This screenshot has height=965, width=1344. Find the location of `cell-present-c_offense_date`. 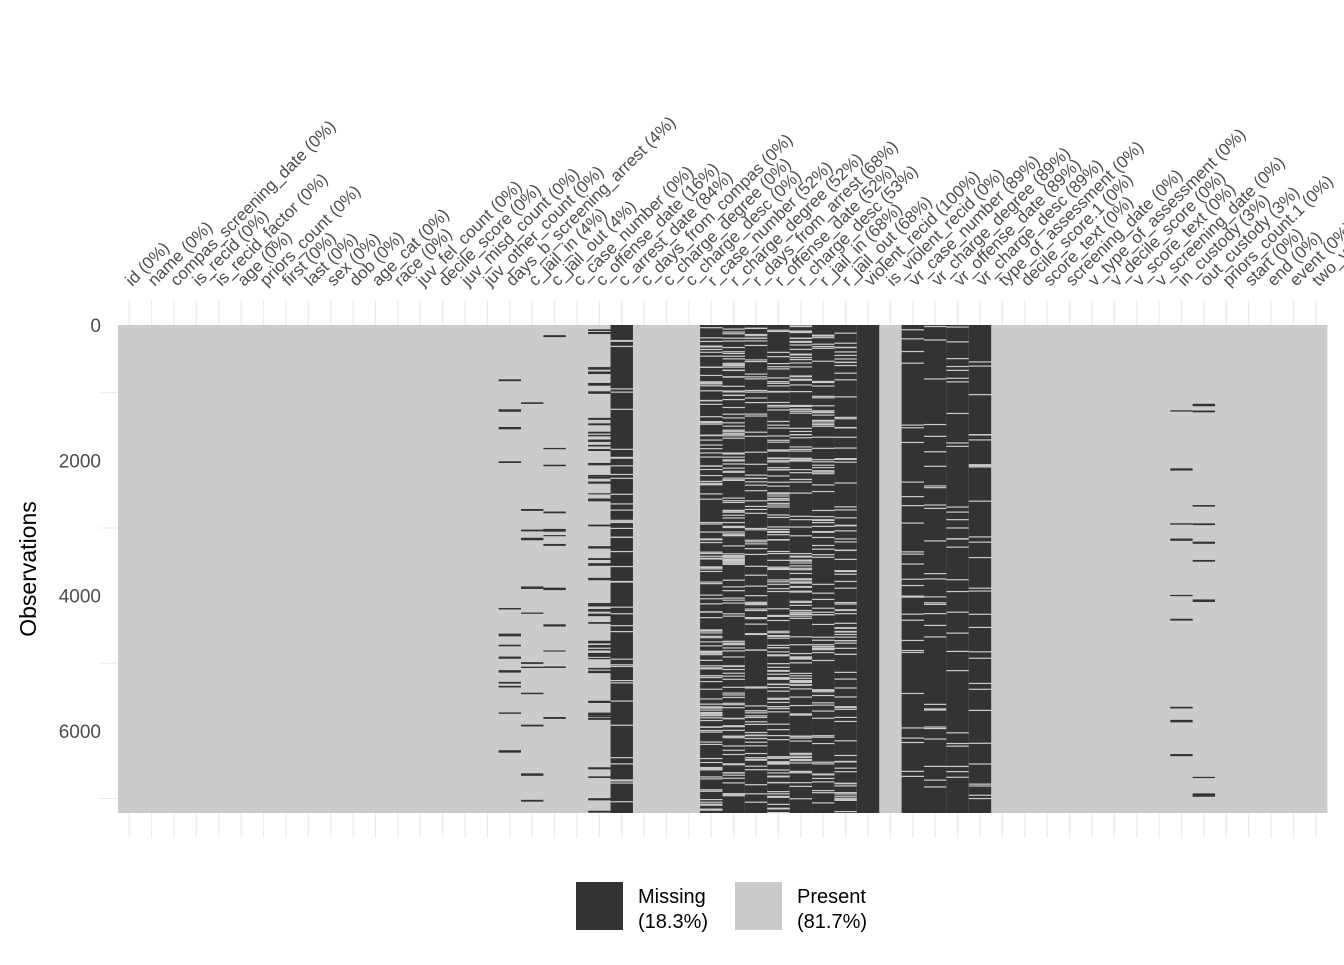

cell-present-c_offense_date is located at coordinates (599, 569).